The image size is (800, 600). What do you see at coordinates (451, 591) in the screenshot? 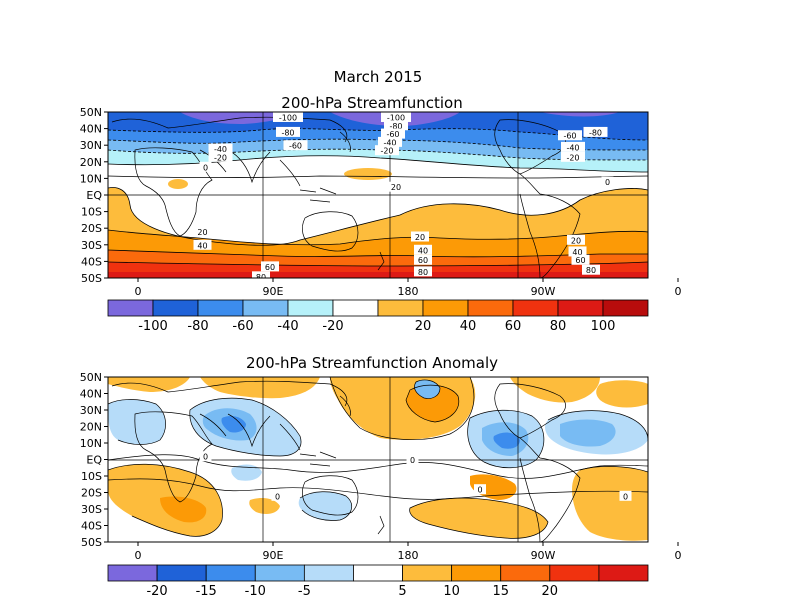
I see `colorbar-label: 10` at bounding box center [451, 591].